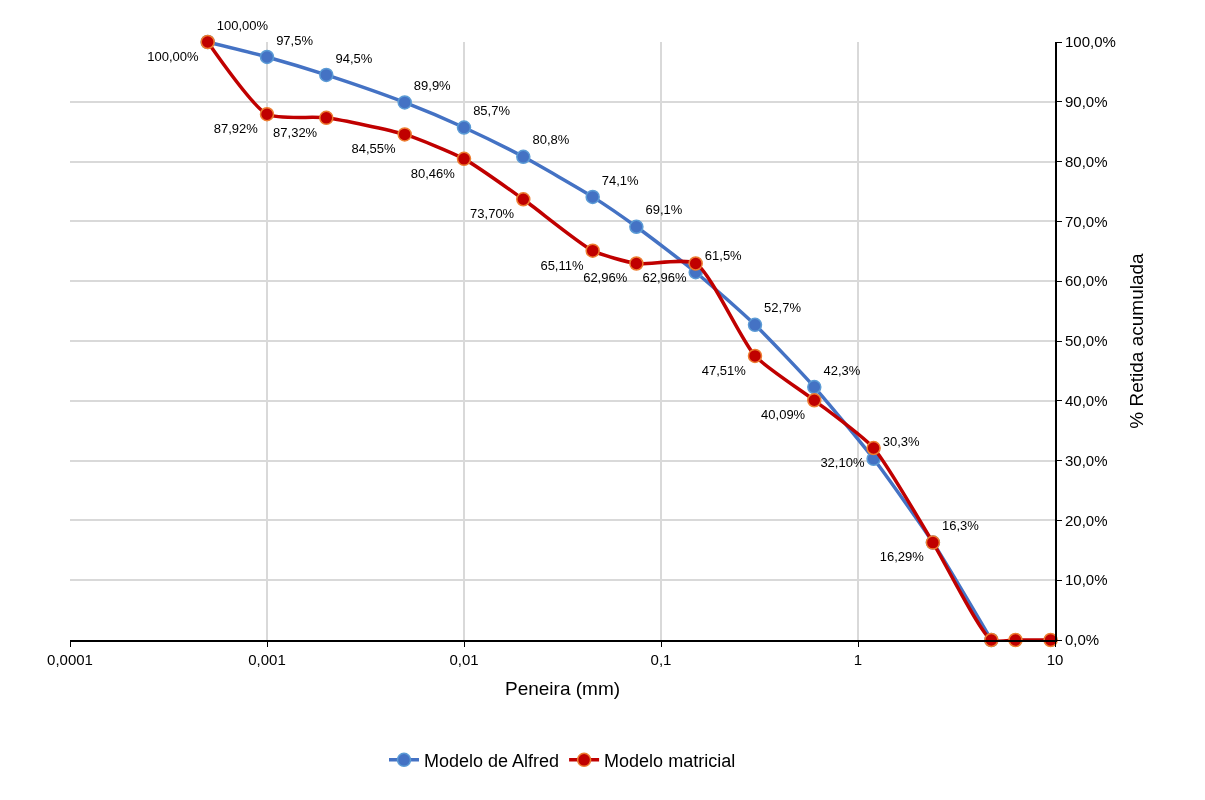 The height and width of the screenshot is (800, 1205). Describe the element at coordinates (670, 760) in the screenshot. I see `legend-label: Modelo matricial` at that location.